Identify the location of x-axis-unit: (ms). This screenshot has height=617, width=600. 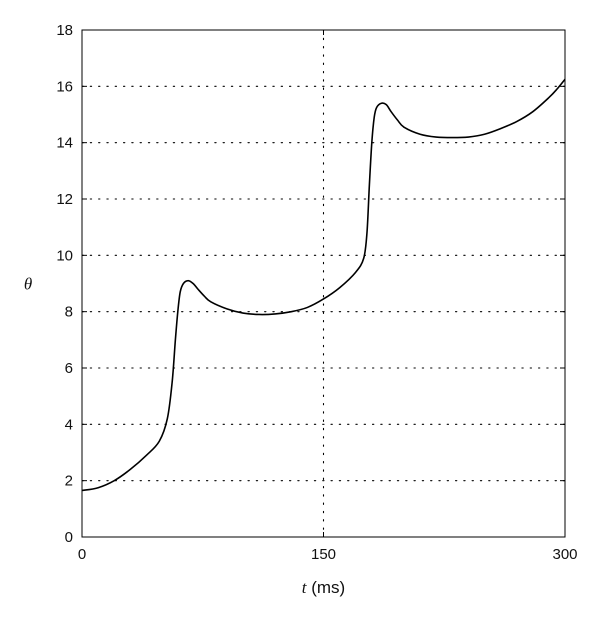
(326, 587).